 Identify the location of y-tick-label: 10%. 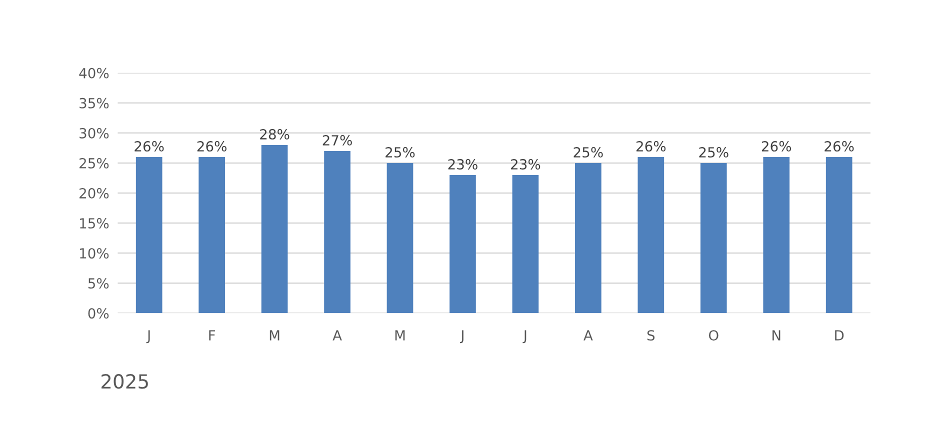
(94, 253).